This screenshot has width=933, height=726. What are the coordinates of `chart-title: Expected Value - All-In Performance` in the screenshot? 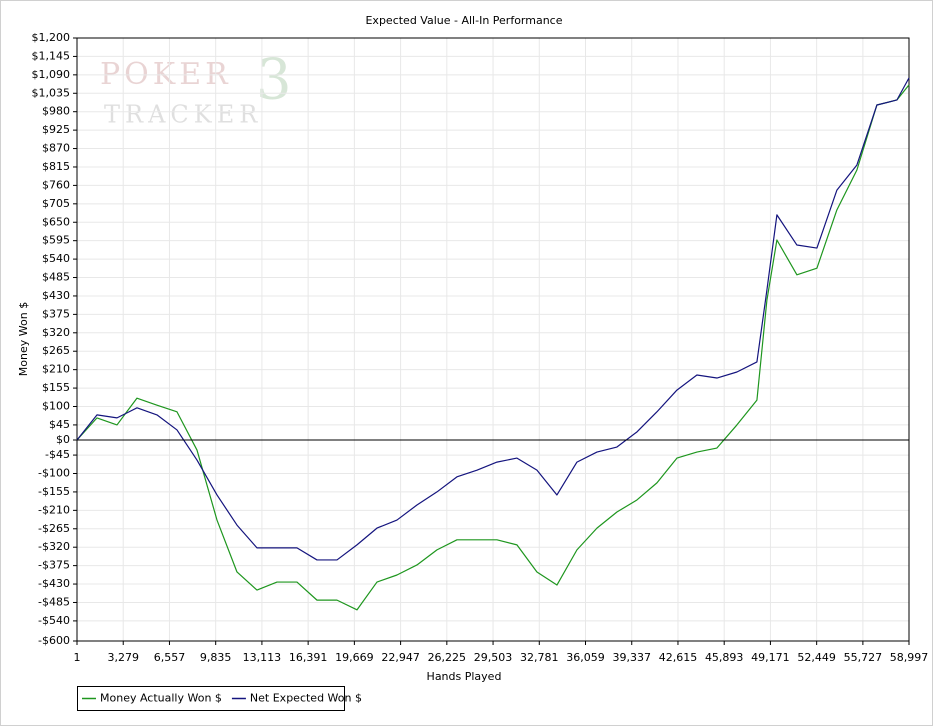 It's located at (463, 20).